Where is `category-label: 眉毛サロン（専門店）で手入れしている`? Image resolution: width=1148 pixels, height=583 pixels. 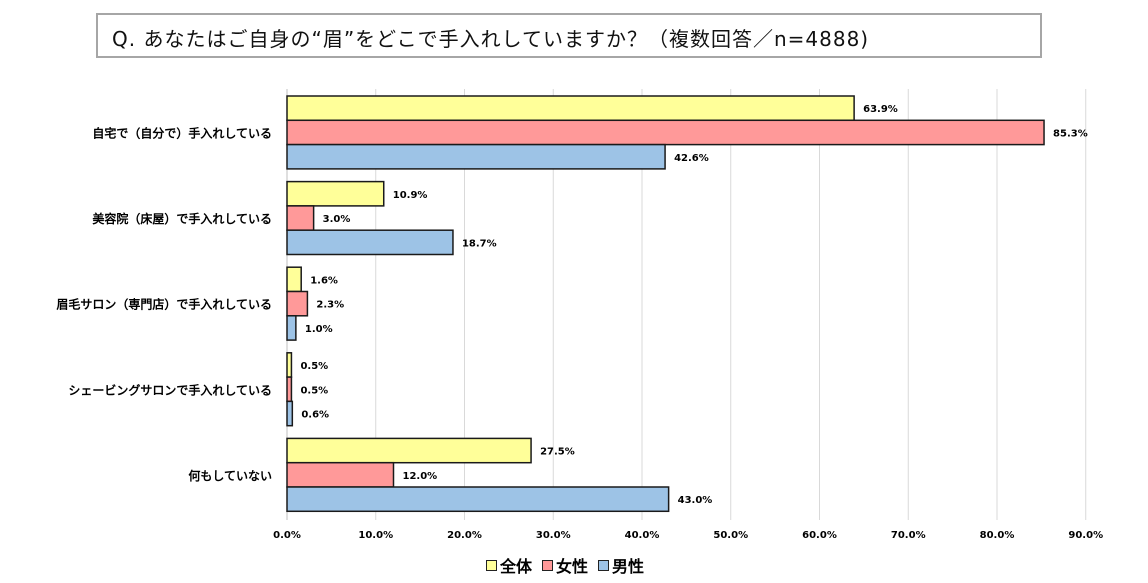 category-label: 眉毛サロン（専門店）で手入れしている is located at coordinates (164, 304).